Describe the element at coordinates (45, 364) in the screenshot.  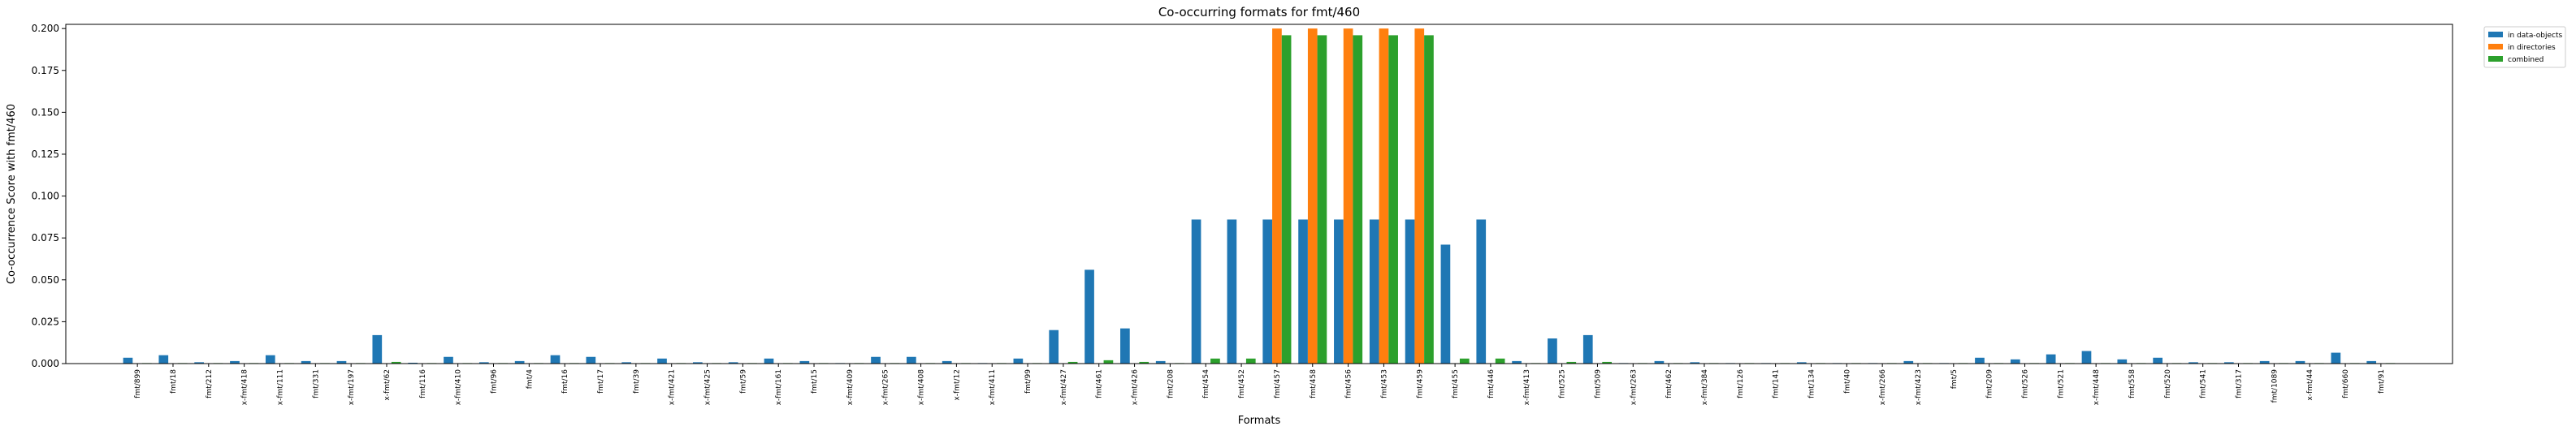
I see `y-tick-label: 0.000` at that location.